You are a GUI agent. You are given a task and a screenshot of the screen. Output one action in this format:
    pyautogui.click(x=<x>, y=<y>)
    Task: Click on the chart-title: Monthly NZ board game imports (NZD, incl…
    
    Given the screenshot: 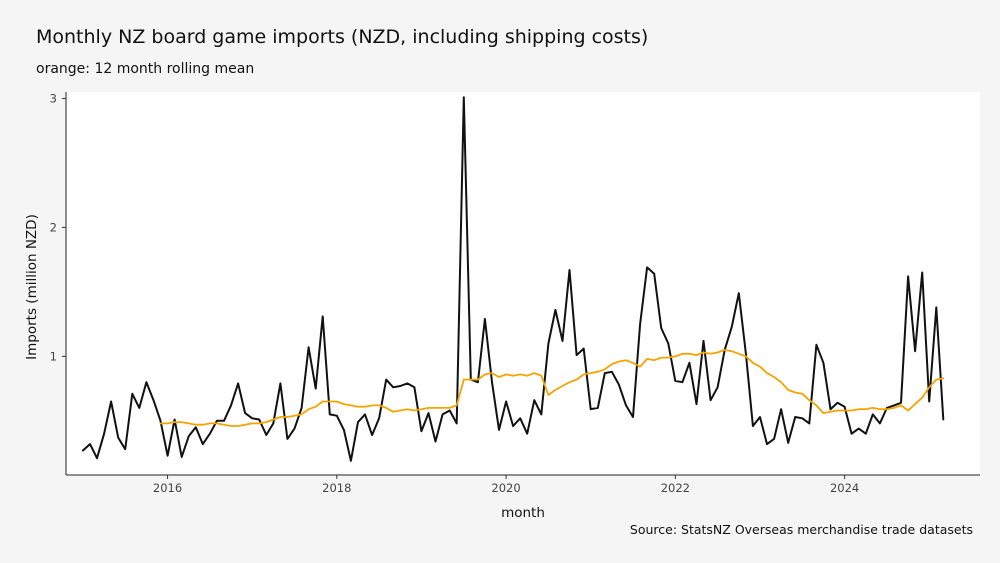 What is the action you would take?
    pyautogui.click(x=342, y=37)
    